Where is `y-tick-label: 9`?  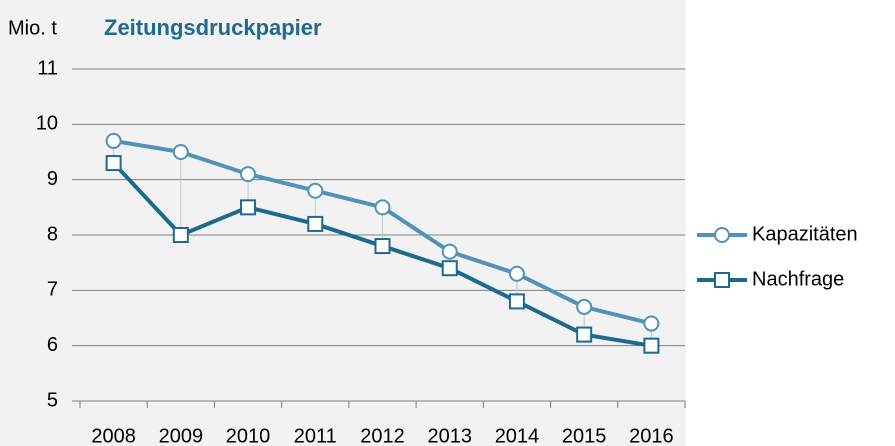 y-tick-label: 9 is located at coordinates (52, 179).